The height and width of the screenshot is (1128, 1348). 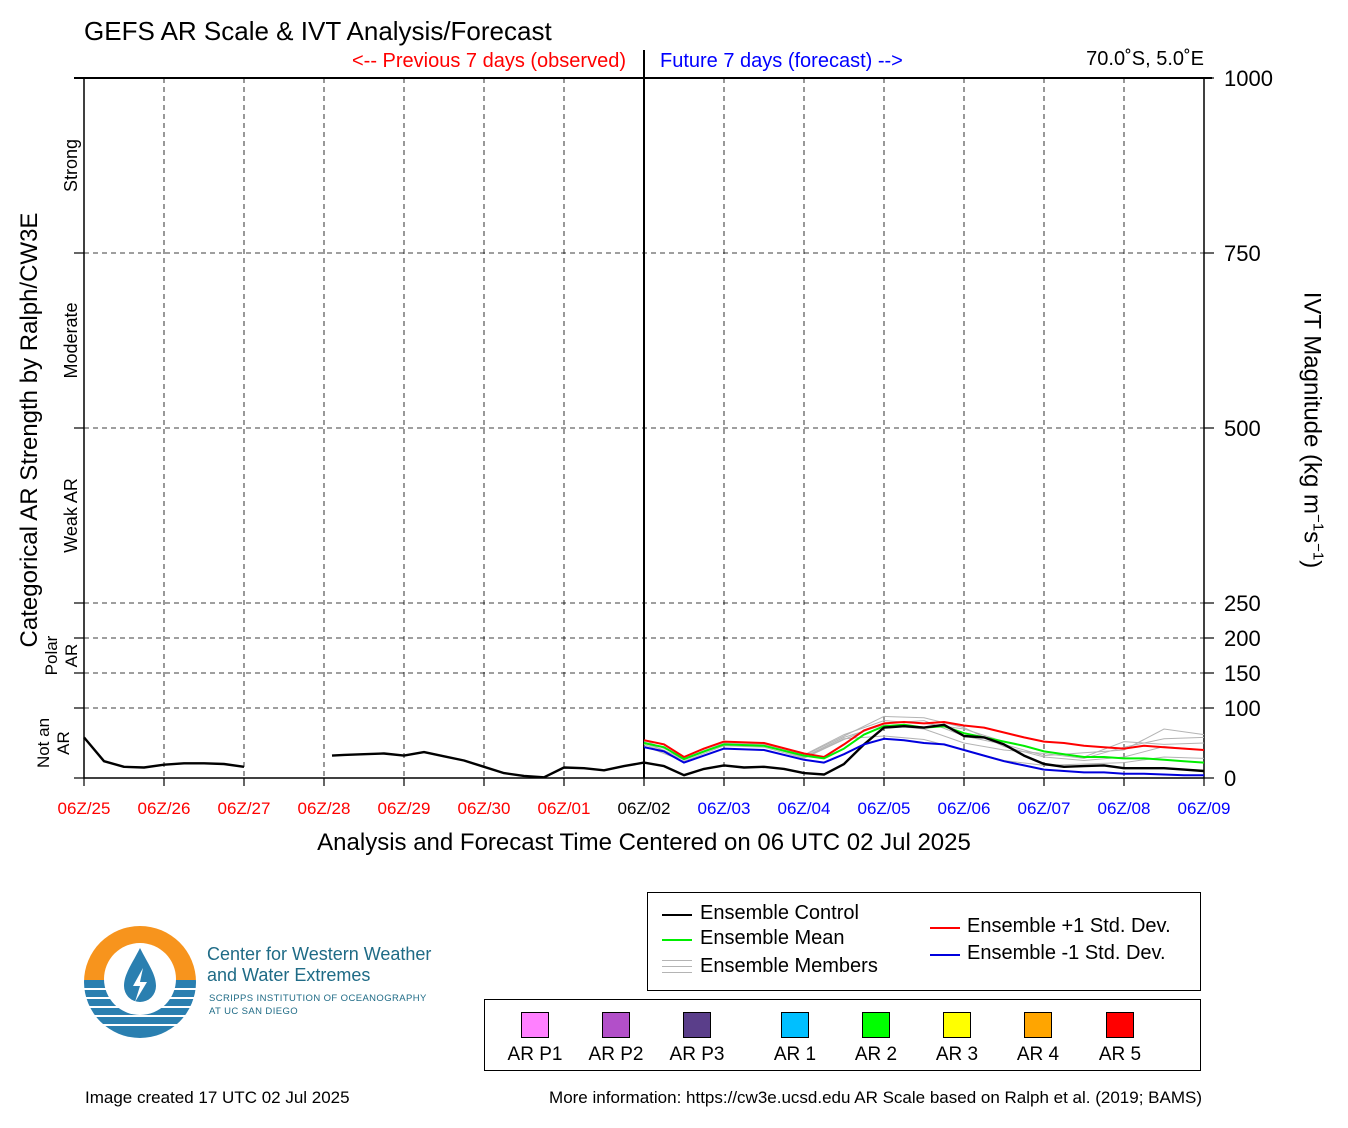 What do you see at coordinates (1069, 926) in the screenshot?
I see `legend-plus-std-label: Ensemble +1 Std. Dev.` at bounding box center [1069, 926].